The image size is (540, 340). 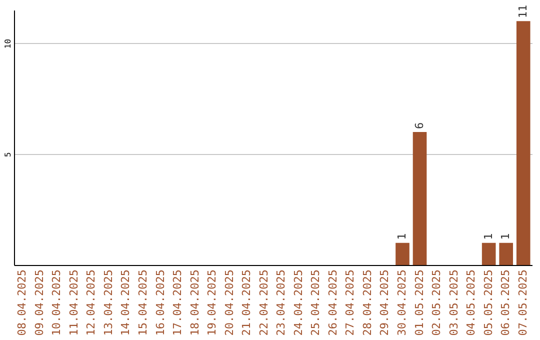 I want to click on x-tick-label: 24.04.2025, so click(x=298, y=303).